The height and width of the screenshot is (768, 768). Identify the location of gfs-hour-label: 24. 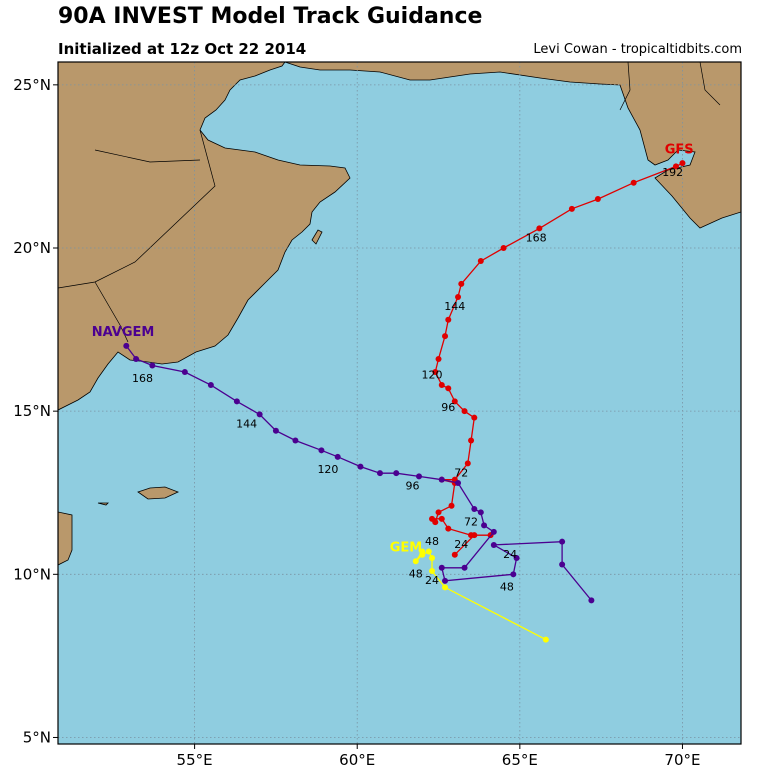
(461, 544).